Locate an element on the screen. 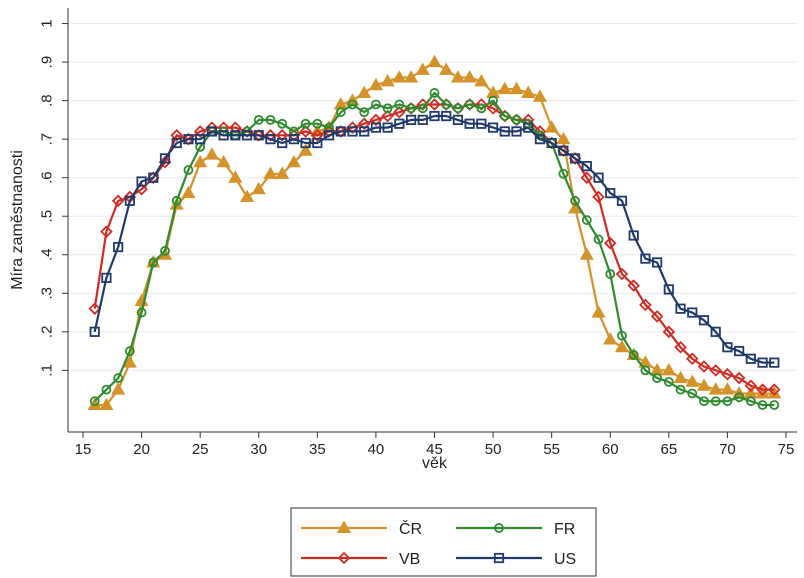 The width and height of the screenshot is (804, 578). legend-marker-fr is located at coordinates (499, 528).